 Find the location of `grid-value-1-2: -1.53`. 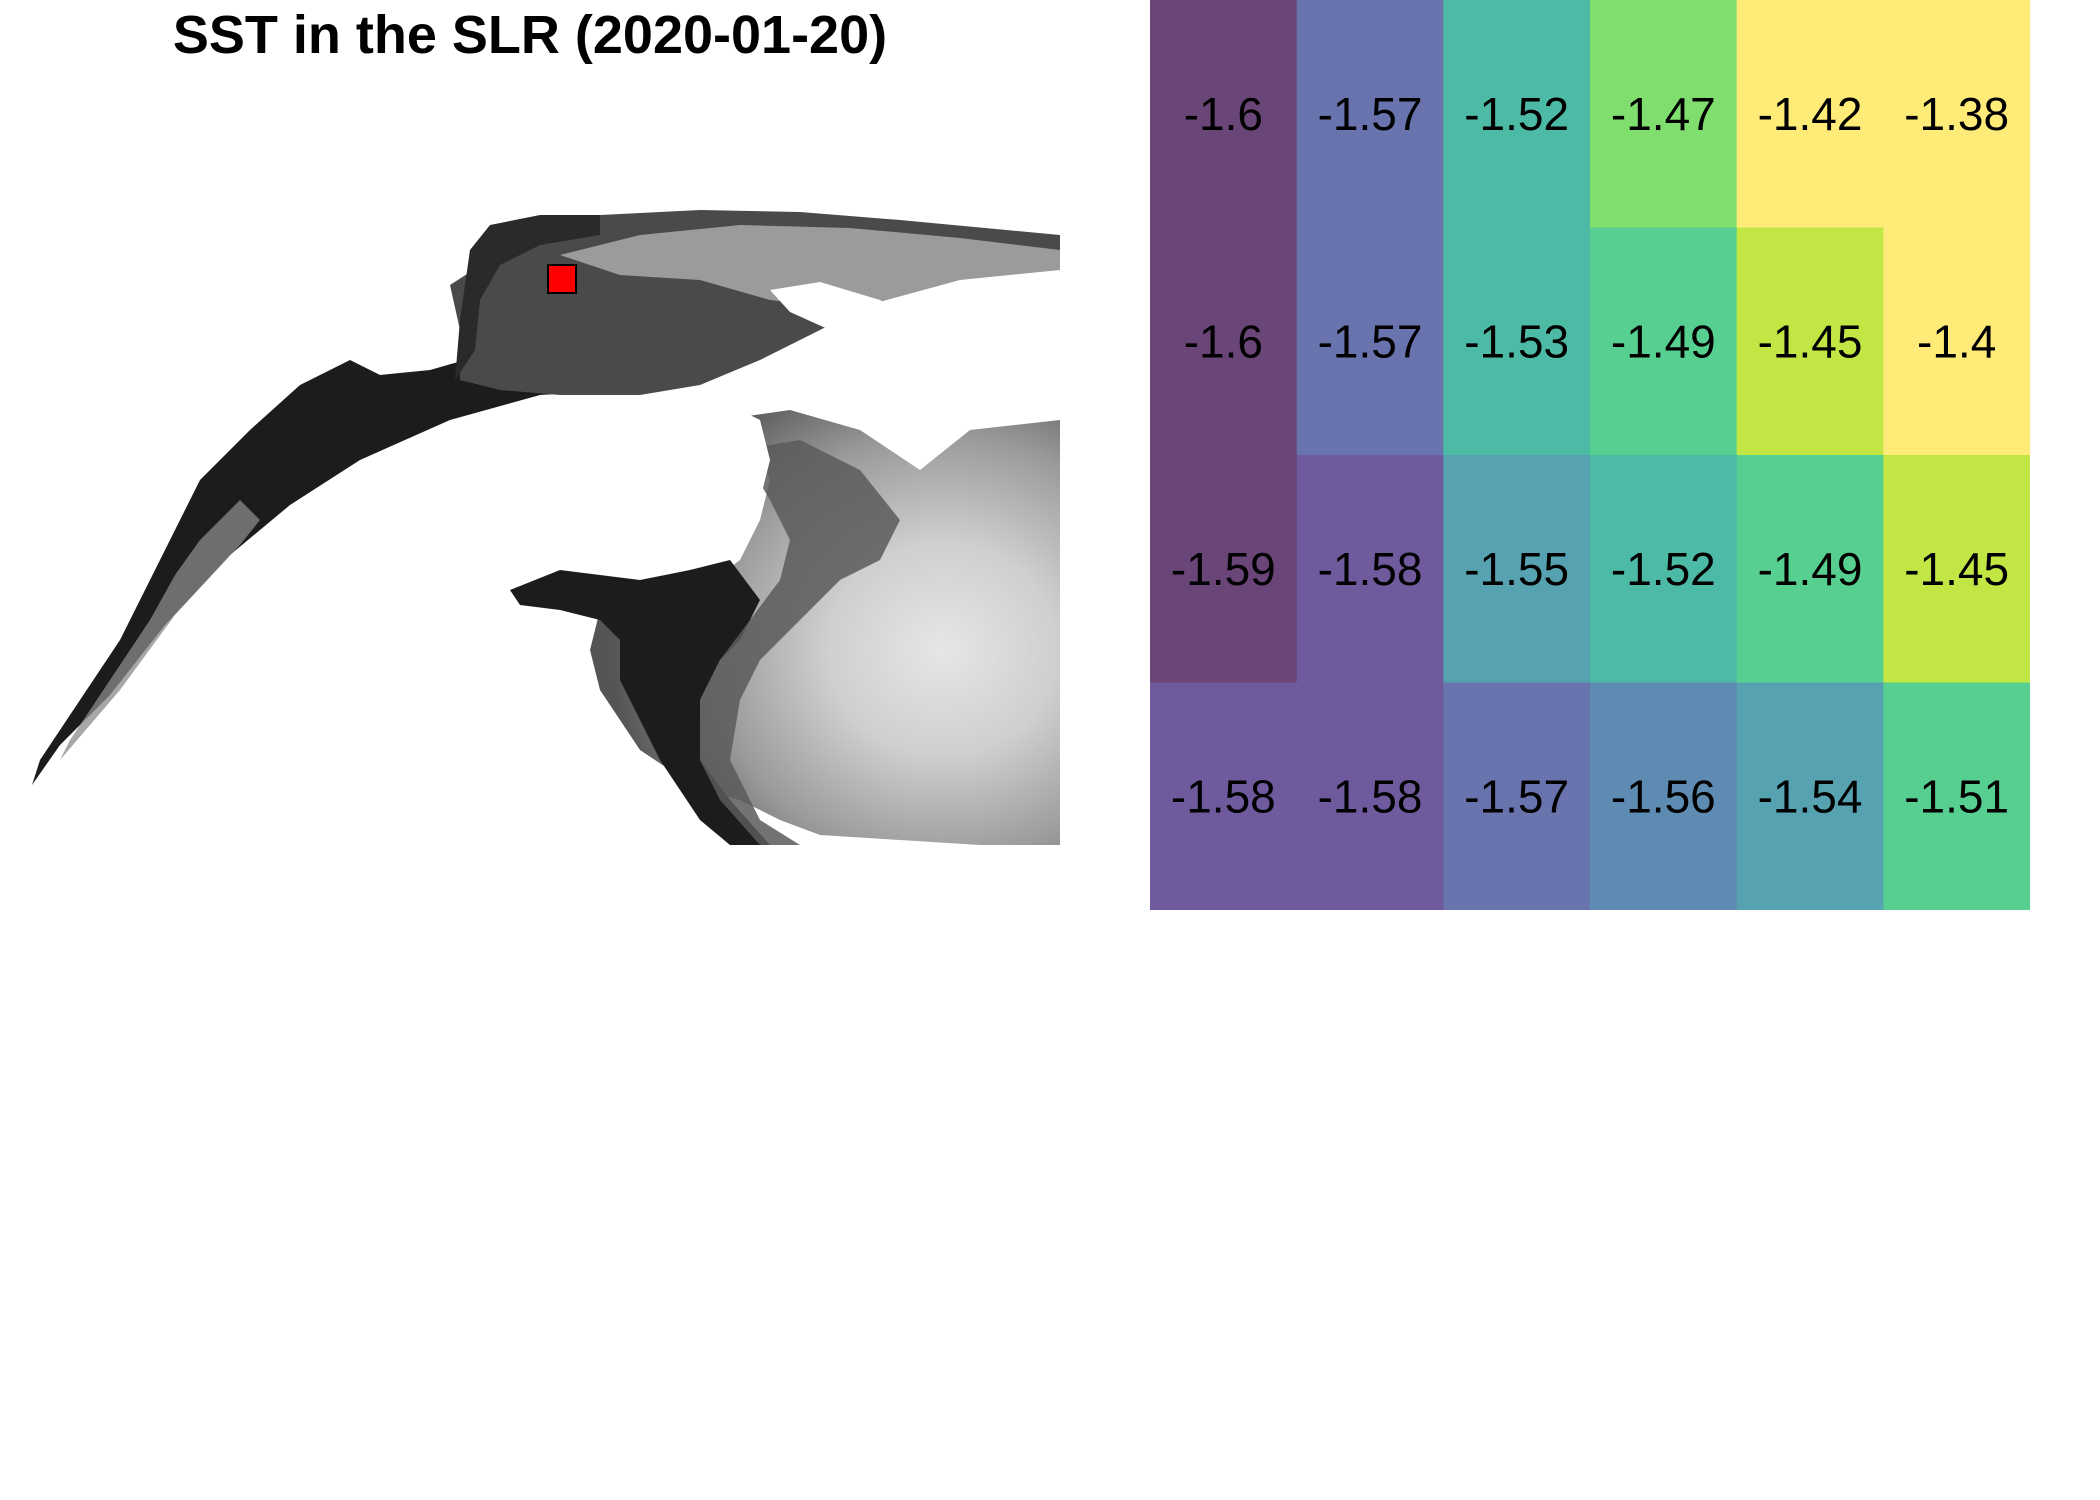

grid-value-1-2: -1.53 is located at coordinates (1516, 341).